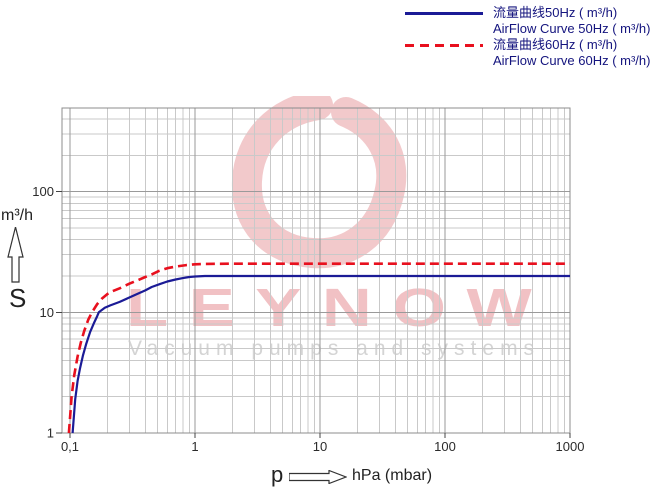  I want to click on legend-line-60hz, so click(444, 45).